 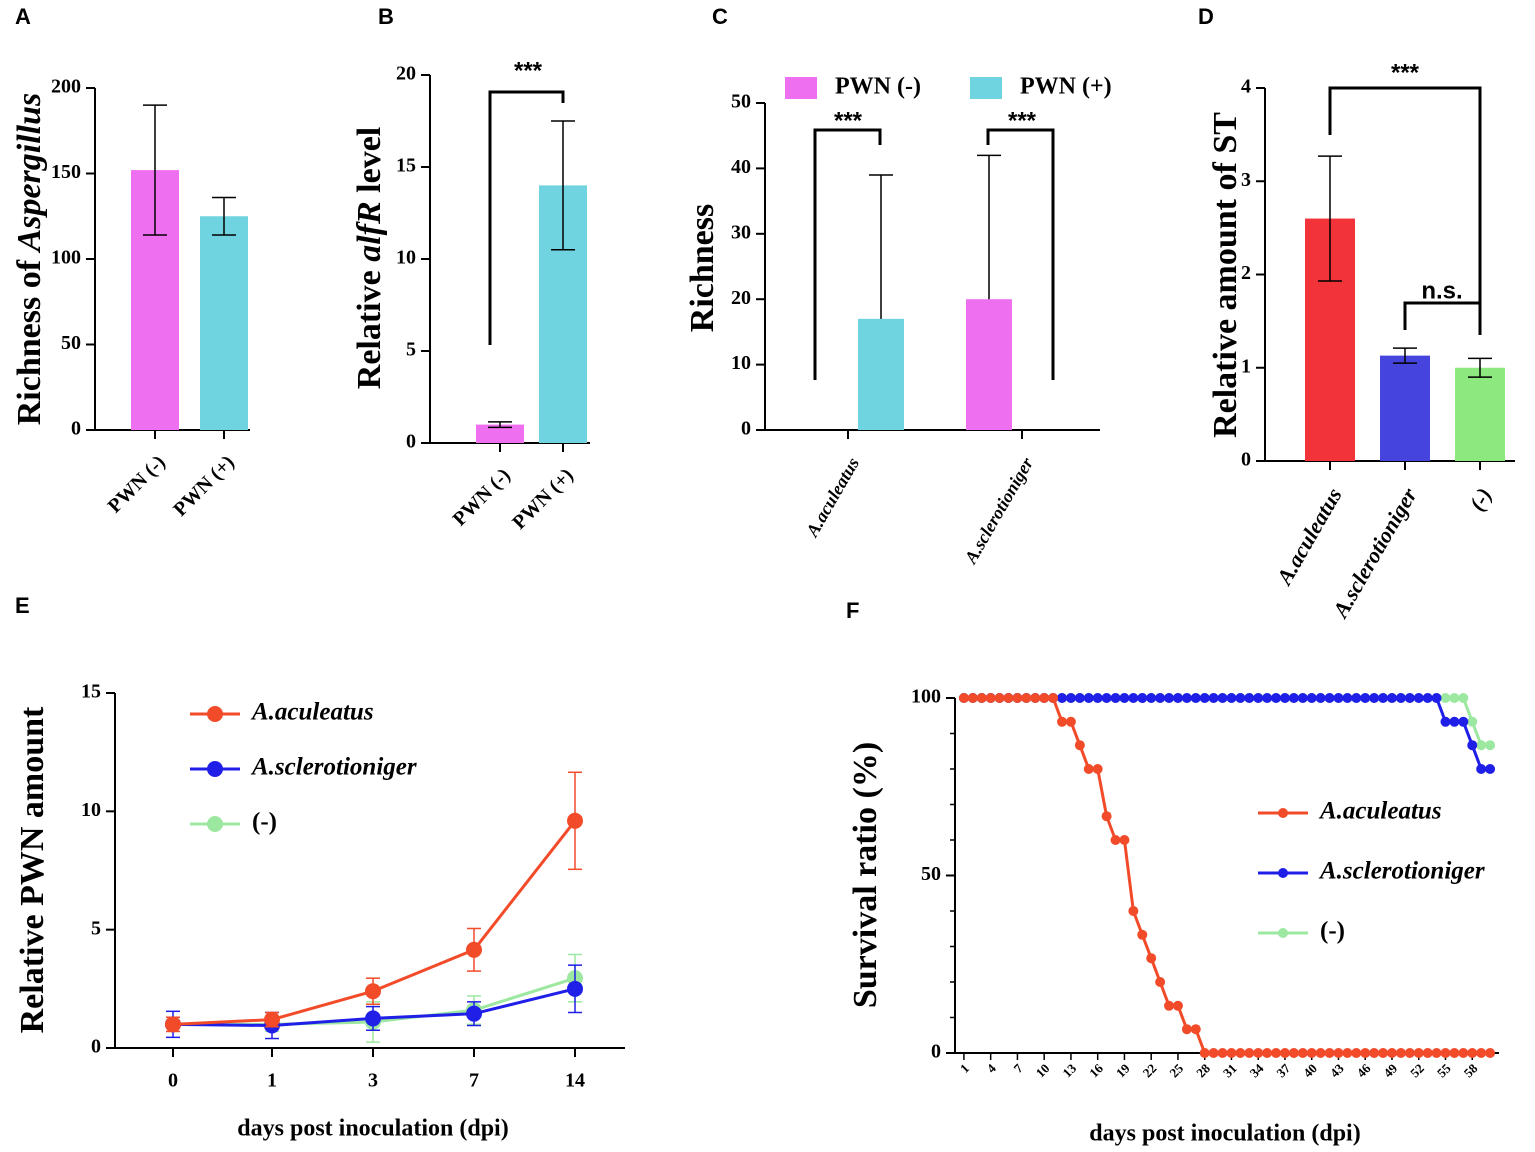 I want to click on y-tick-label: 5, so click(x=411, y=350).